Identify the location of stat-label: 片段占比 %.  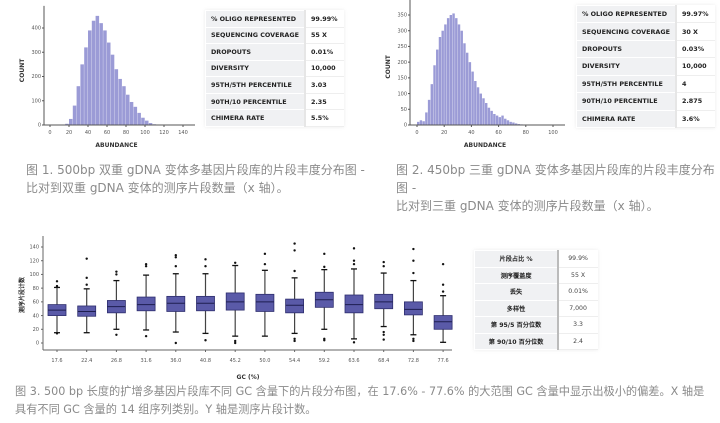
(516, 259).